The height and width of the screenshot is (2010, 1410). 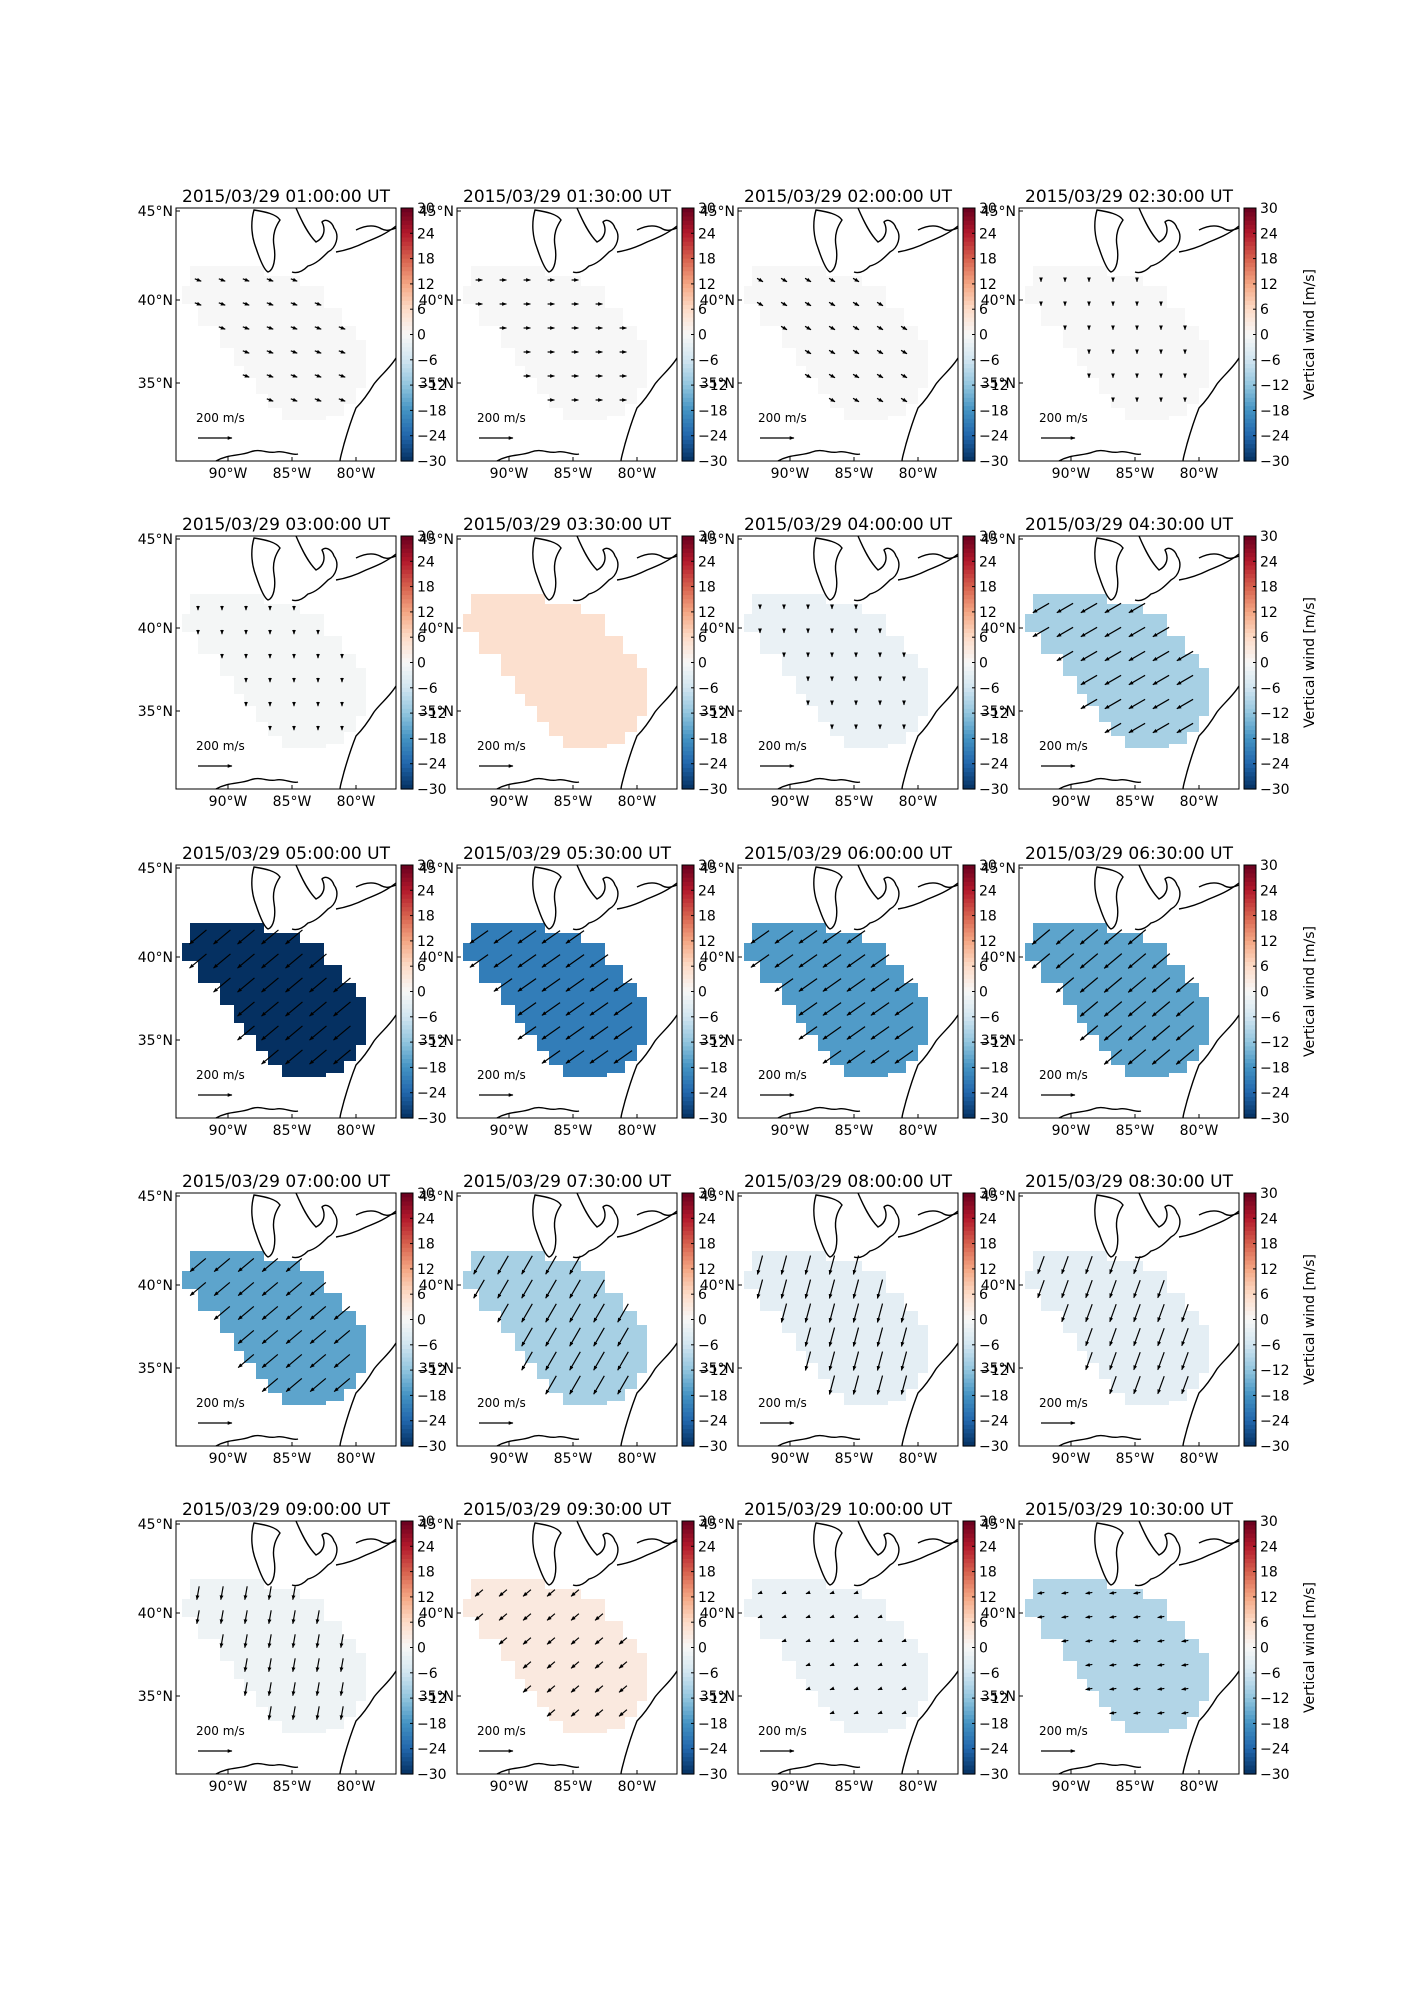 What do you see at coordinates (717, 629) in the screenshot?
I see `y-tick-label: 40°N` at bounding box center [717, 629].